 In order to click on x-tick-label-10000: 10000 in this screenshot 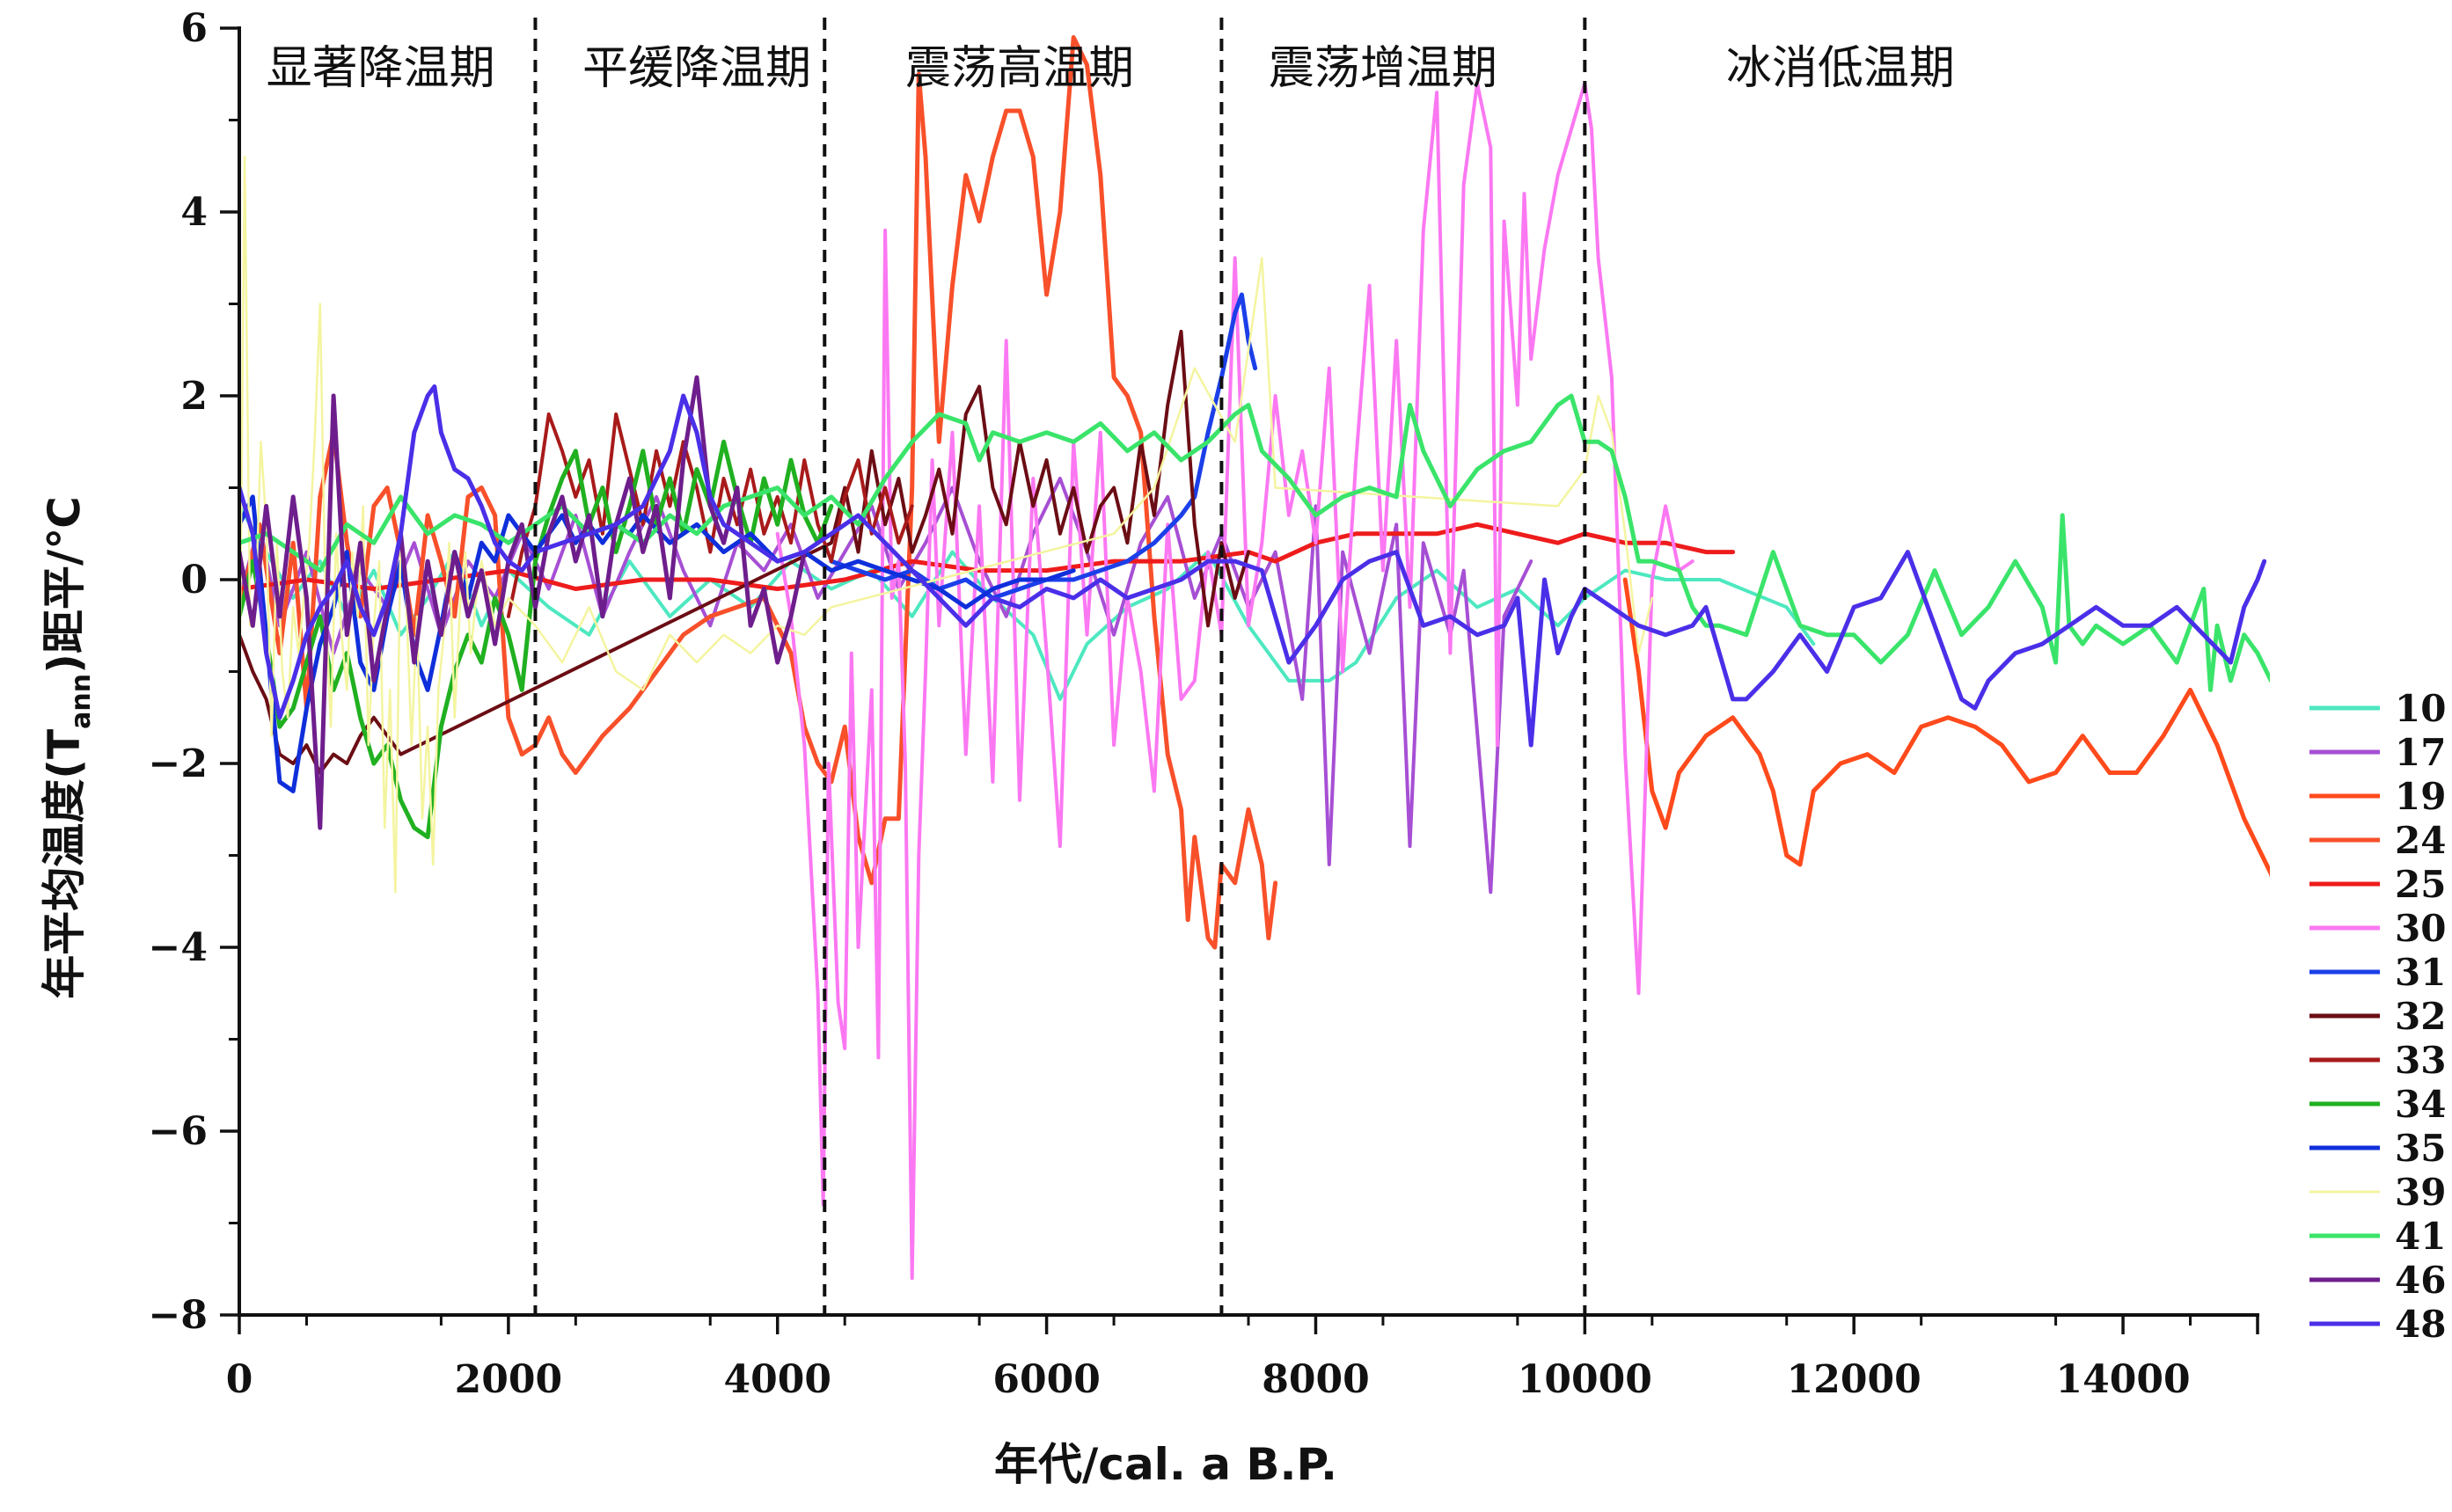, I will do `click(1585, 1379)`.